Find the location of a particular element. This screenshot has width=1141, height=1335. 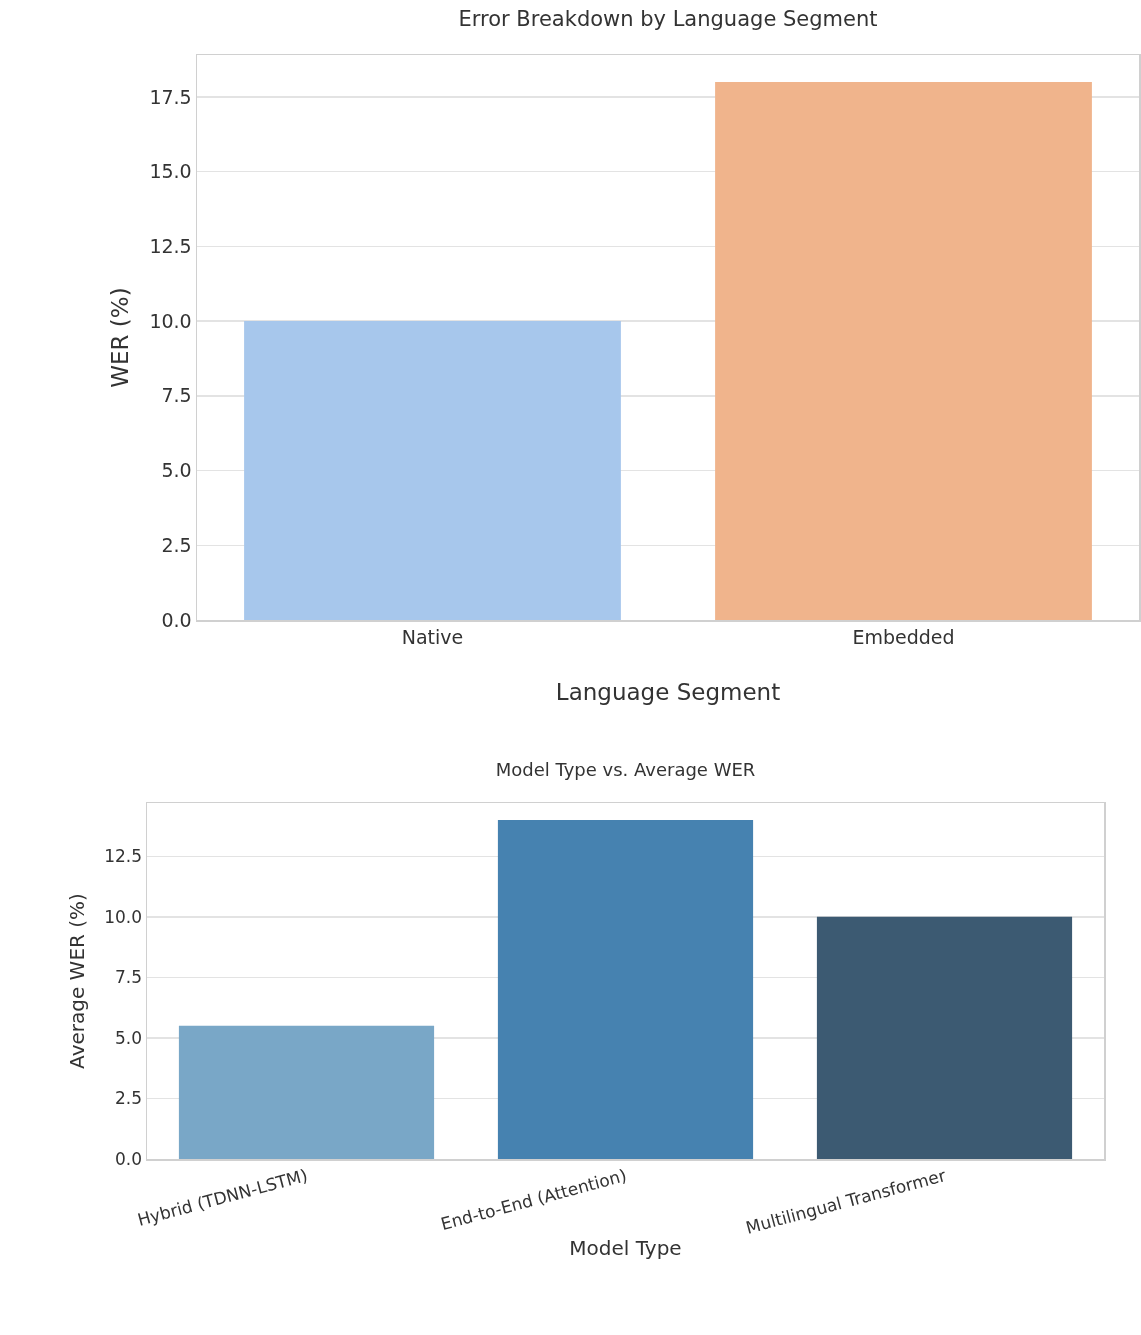

x-axis-title: Model Type is located at coordinates (625, 1248).